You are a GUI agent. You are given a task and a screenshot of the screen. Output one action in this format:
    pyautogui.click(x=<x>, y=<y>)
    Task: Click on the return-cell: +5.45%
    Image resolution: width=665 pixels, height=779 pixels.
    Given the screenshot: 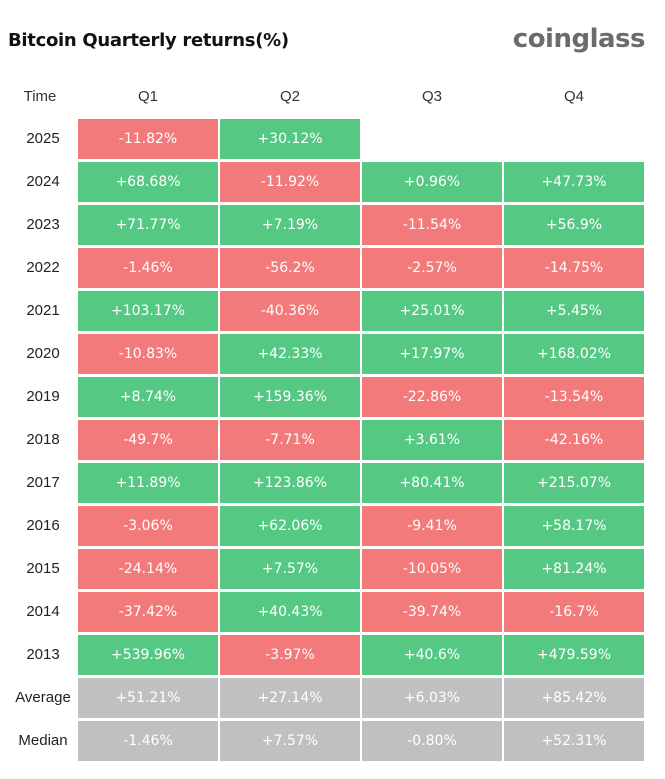 What is the action you would take?
    pyautogui.click(x=574, y=311)
    